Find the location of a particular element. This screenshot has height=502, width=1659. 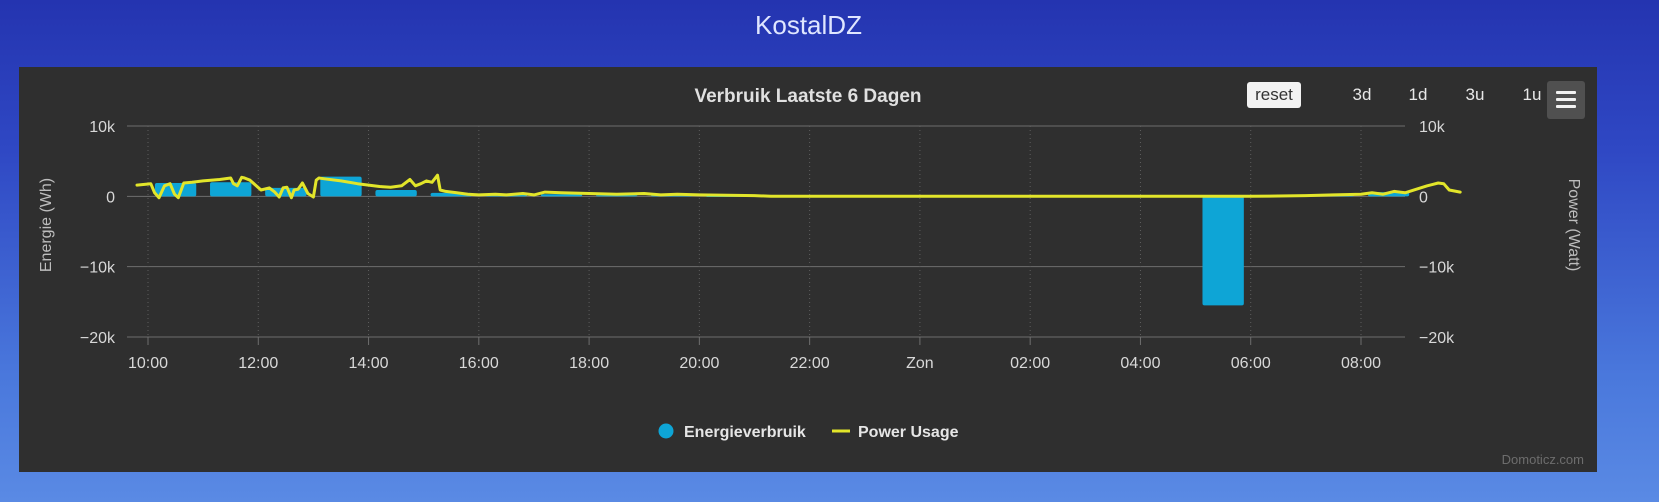

x-tick-label: 22:00 is located at coordinates (810, 363).